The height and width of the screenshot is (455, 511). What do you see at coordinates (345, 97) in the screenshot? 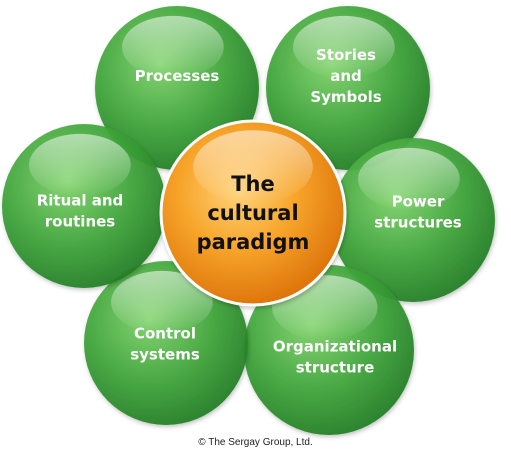
I see `label-stories-and-symbols-line: Symbols` at bounding box center [345, 97].